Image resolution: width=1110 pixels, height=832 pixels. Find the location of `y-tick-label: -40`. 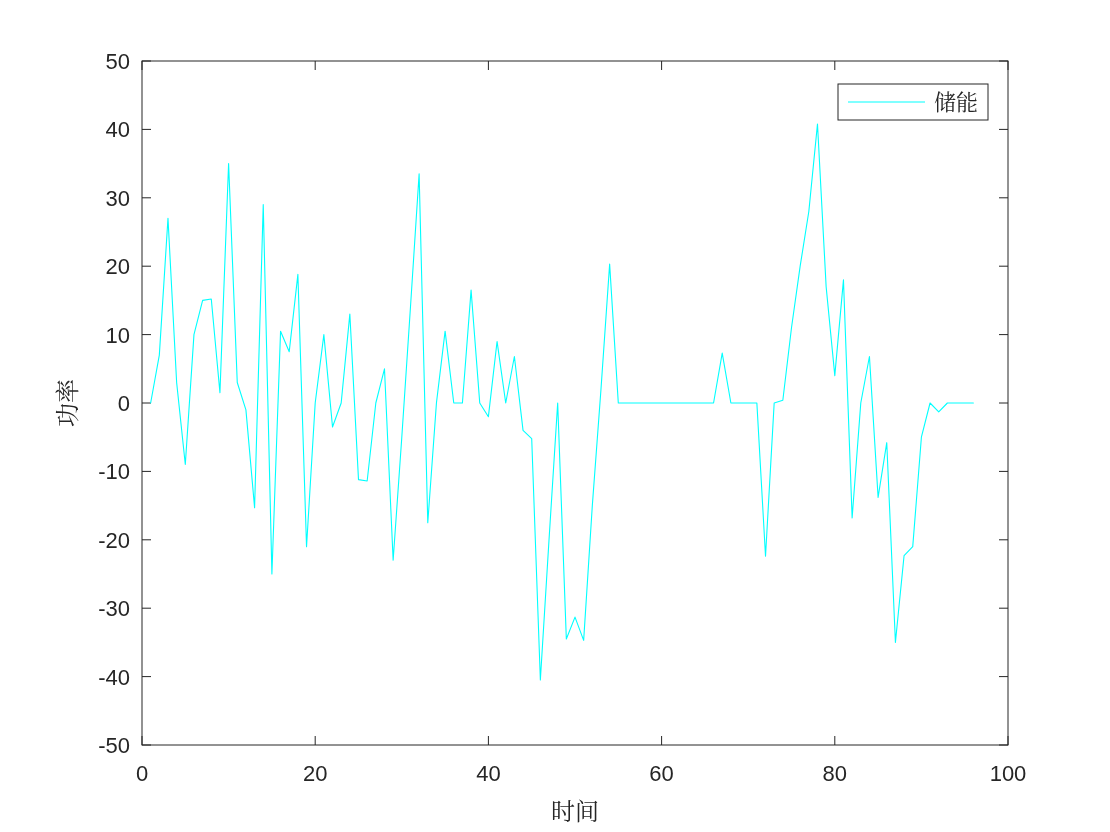

y-tick-label: -40 is located at coordinates (114, 677).